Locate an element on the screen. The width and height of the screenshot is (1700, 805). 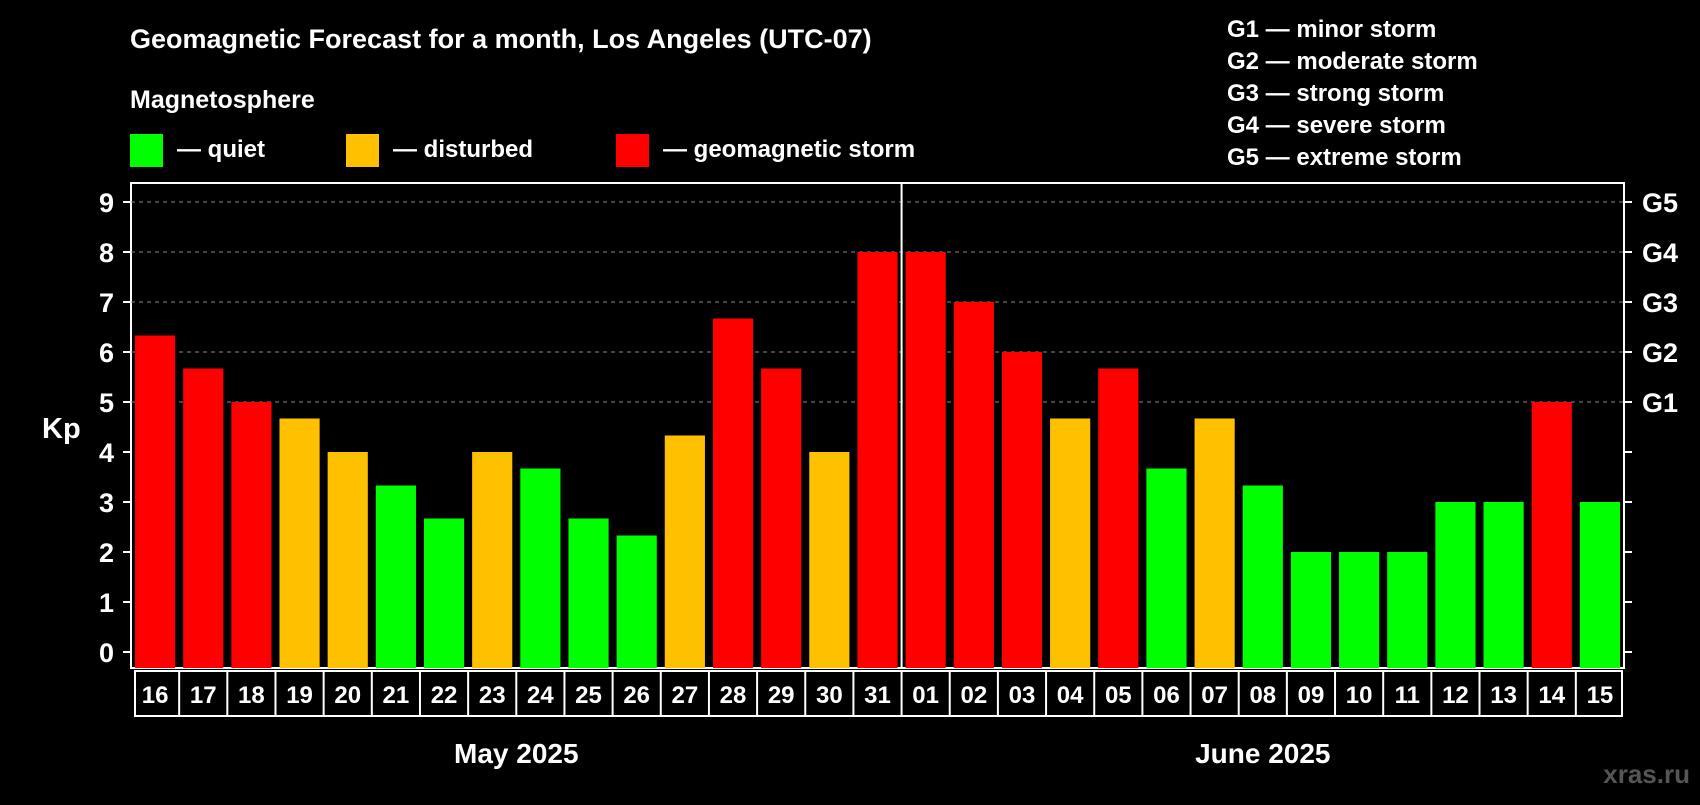
right-tick-label-g3: G3 is located at coordinates (1660, 303).